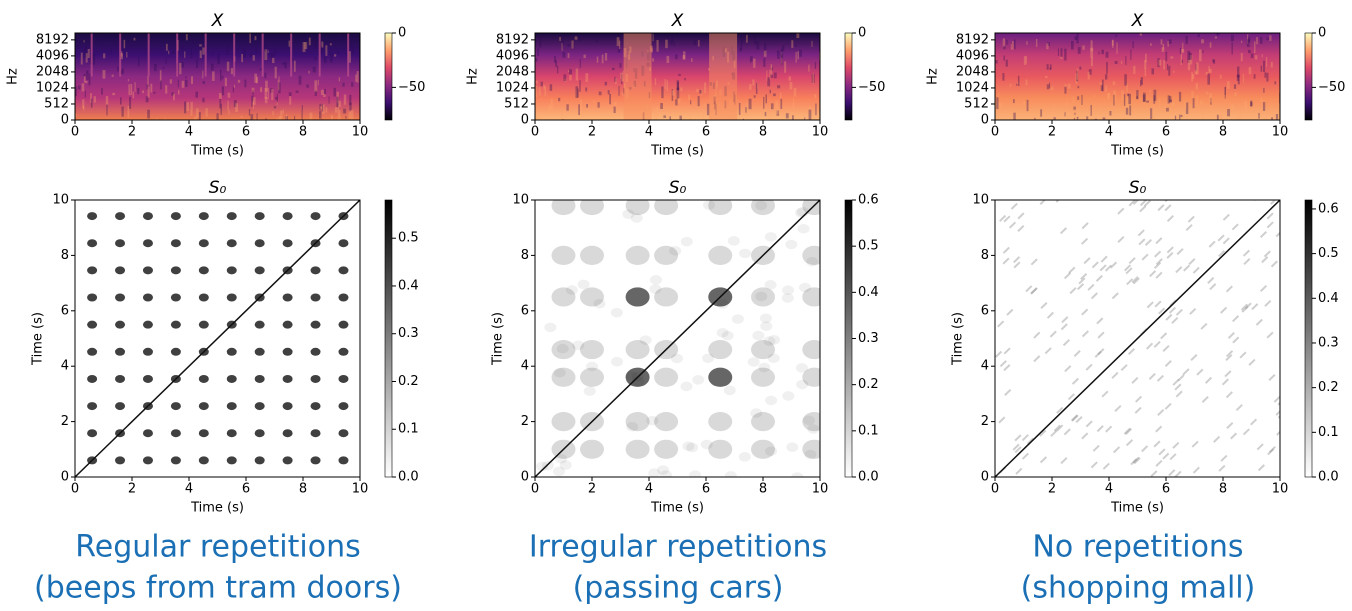  I want to click on plot-image, so click(217, 338).